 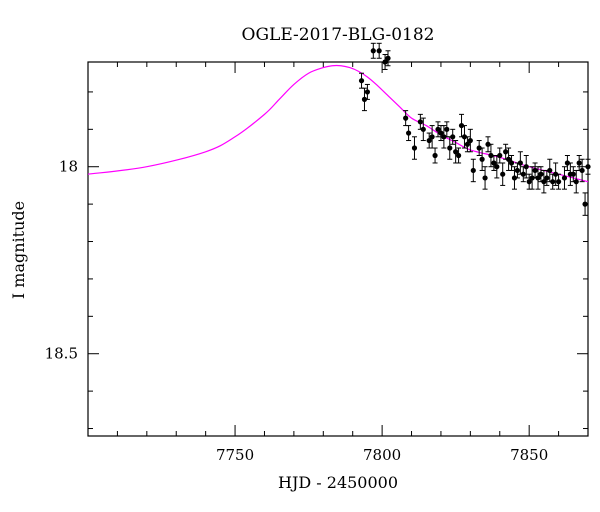 I want to click on y-tick-label: 18, so click(x=68, y=167).